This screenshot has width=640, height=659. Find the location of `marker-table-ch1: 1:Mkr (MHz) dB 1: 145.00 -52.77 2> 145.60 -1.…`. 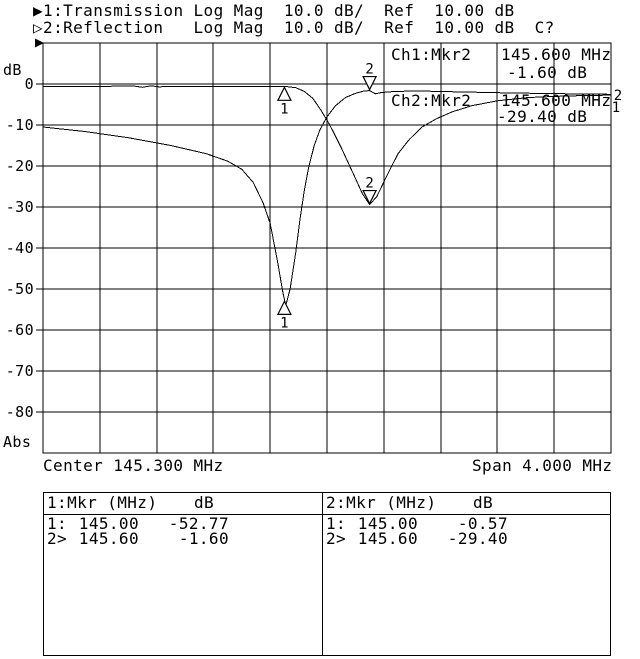

marker-table-ch1: 1:Mkr (MHz) dB 1: 145.00 -52.77 2> 145.60 -1.… is located at coordinates (183, 574).